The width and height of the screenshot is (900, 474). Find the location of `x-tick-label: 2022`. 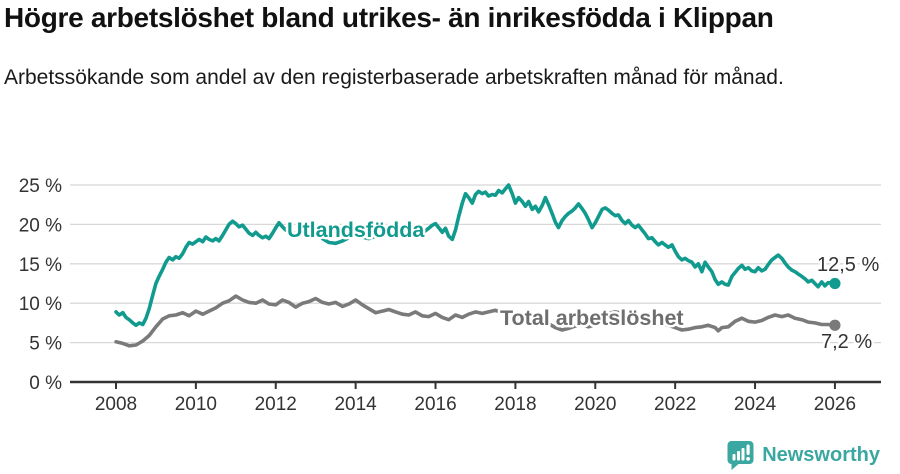

x-tick-label: 2022 is located at coordinates (675, 404).